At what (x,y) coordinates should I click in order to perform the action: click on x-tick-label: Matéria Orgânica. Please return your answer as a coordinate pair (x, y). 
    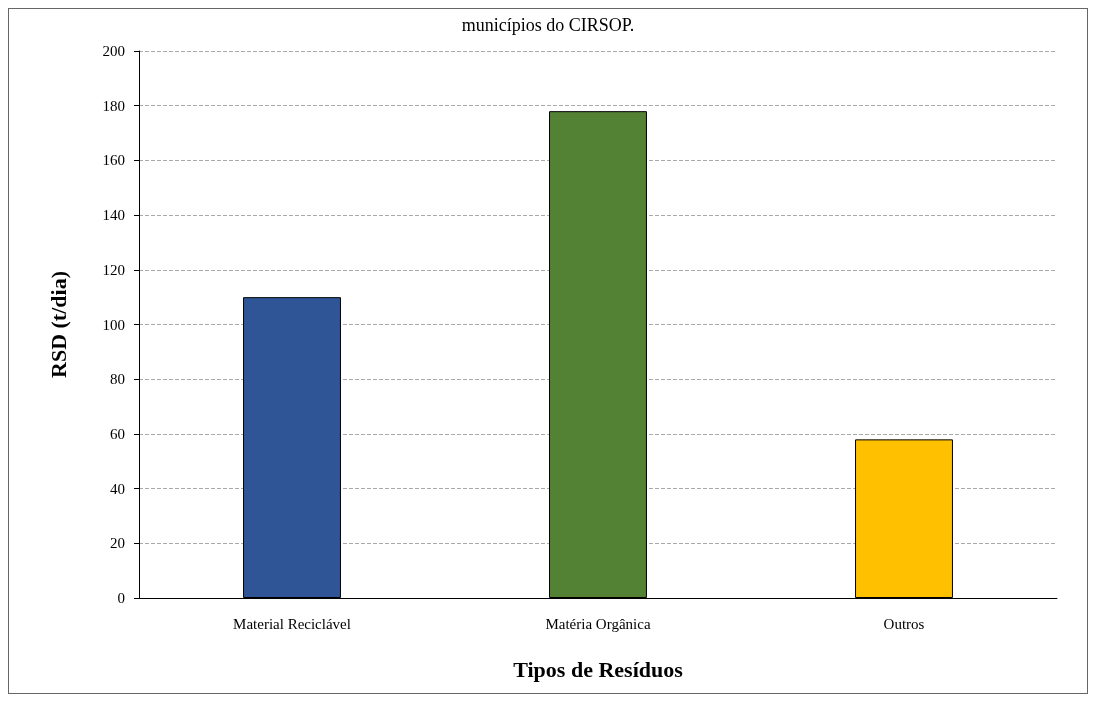
    Looking at the image, I should click on (598, 623).